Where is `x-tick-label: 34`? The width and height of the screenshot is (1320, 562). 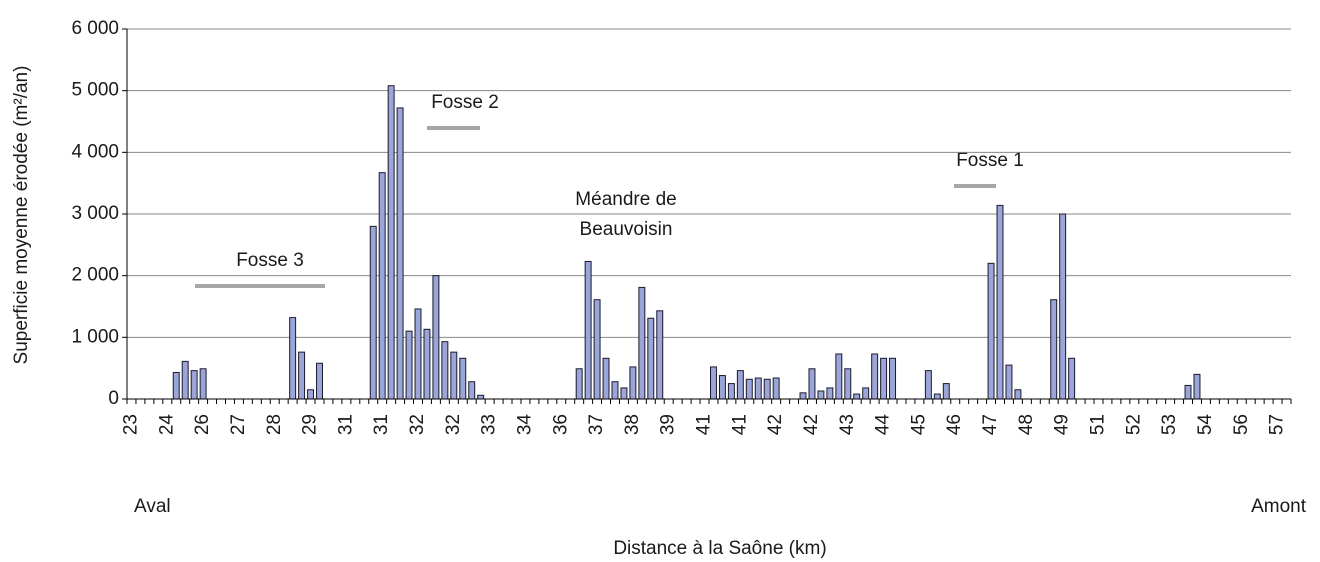 x-tick-label: 34 is located at coordinates (524, 425).